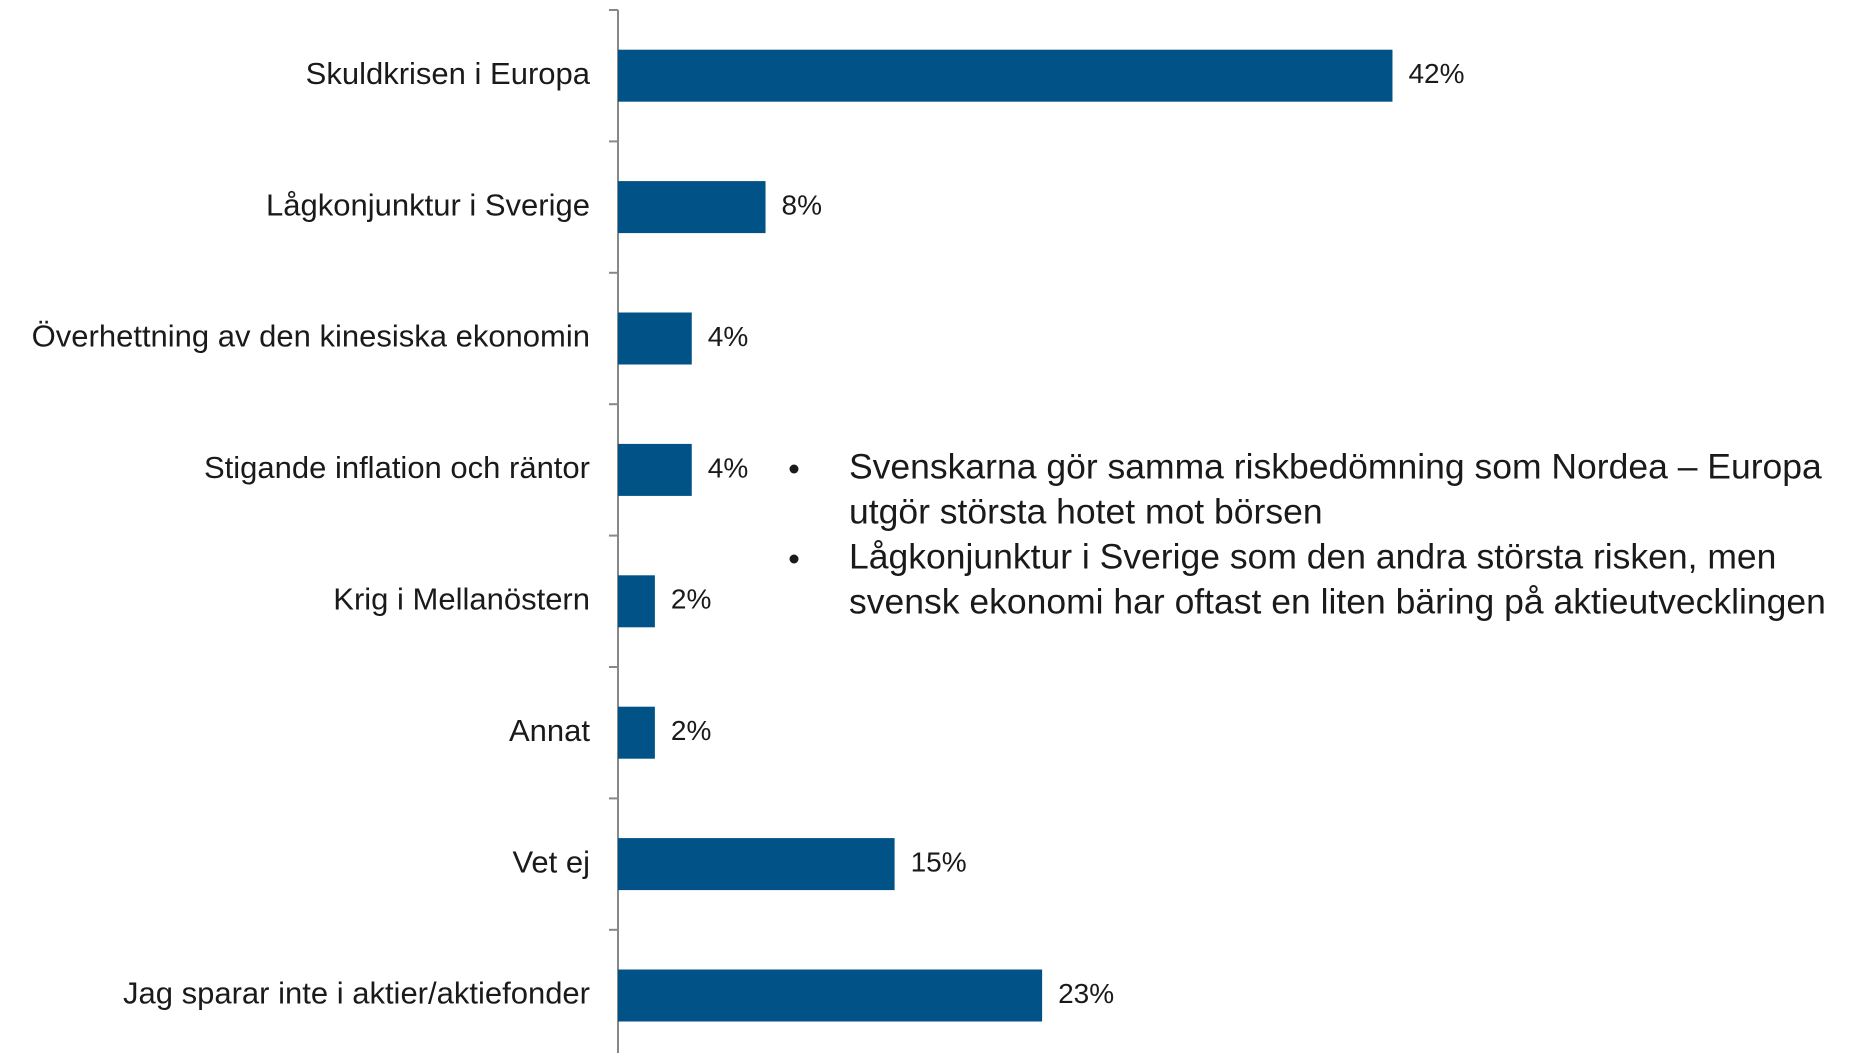  Describe the element at coordinates (802, 204) in the screenshot. I see `data-label: 8%` at that location.